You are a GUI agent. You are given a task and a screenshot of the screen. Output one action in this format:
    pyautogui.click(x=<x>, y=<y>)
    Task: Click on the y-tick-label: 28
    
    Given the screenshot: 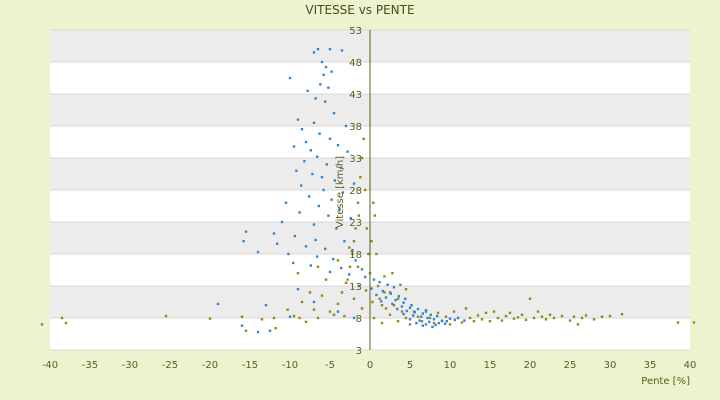 What is the action you would take?
    pyautogui.click(x=355, y=191)
    